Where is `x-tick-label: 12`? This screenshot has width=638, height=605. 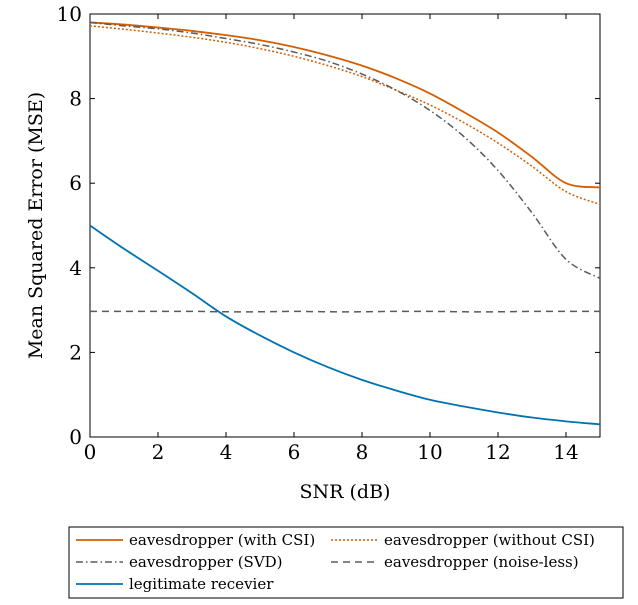 x-tick-label: 12 is located at coordinates (497, 452).